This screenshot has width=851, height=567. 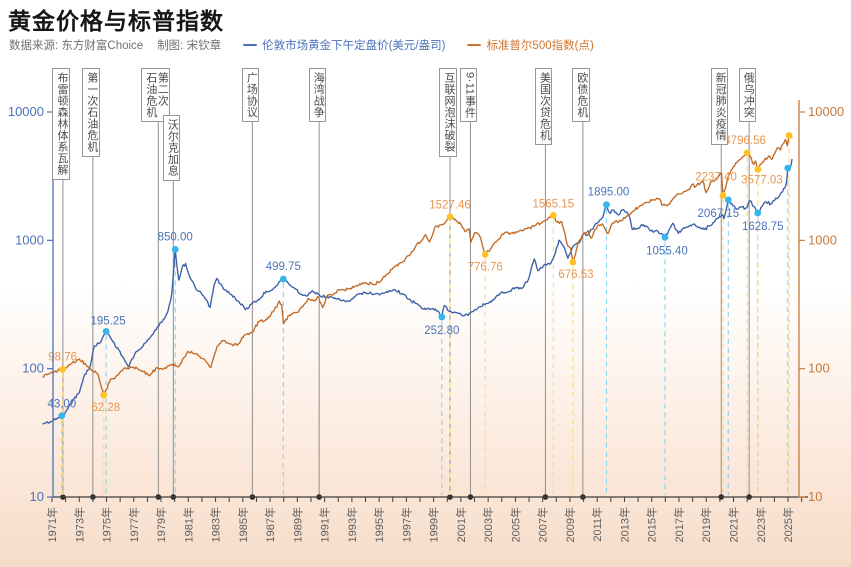 I want to click on x-tick-label: 2021年, so click(x=734, y=524).